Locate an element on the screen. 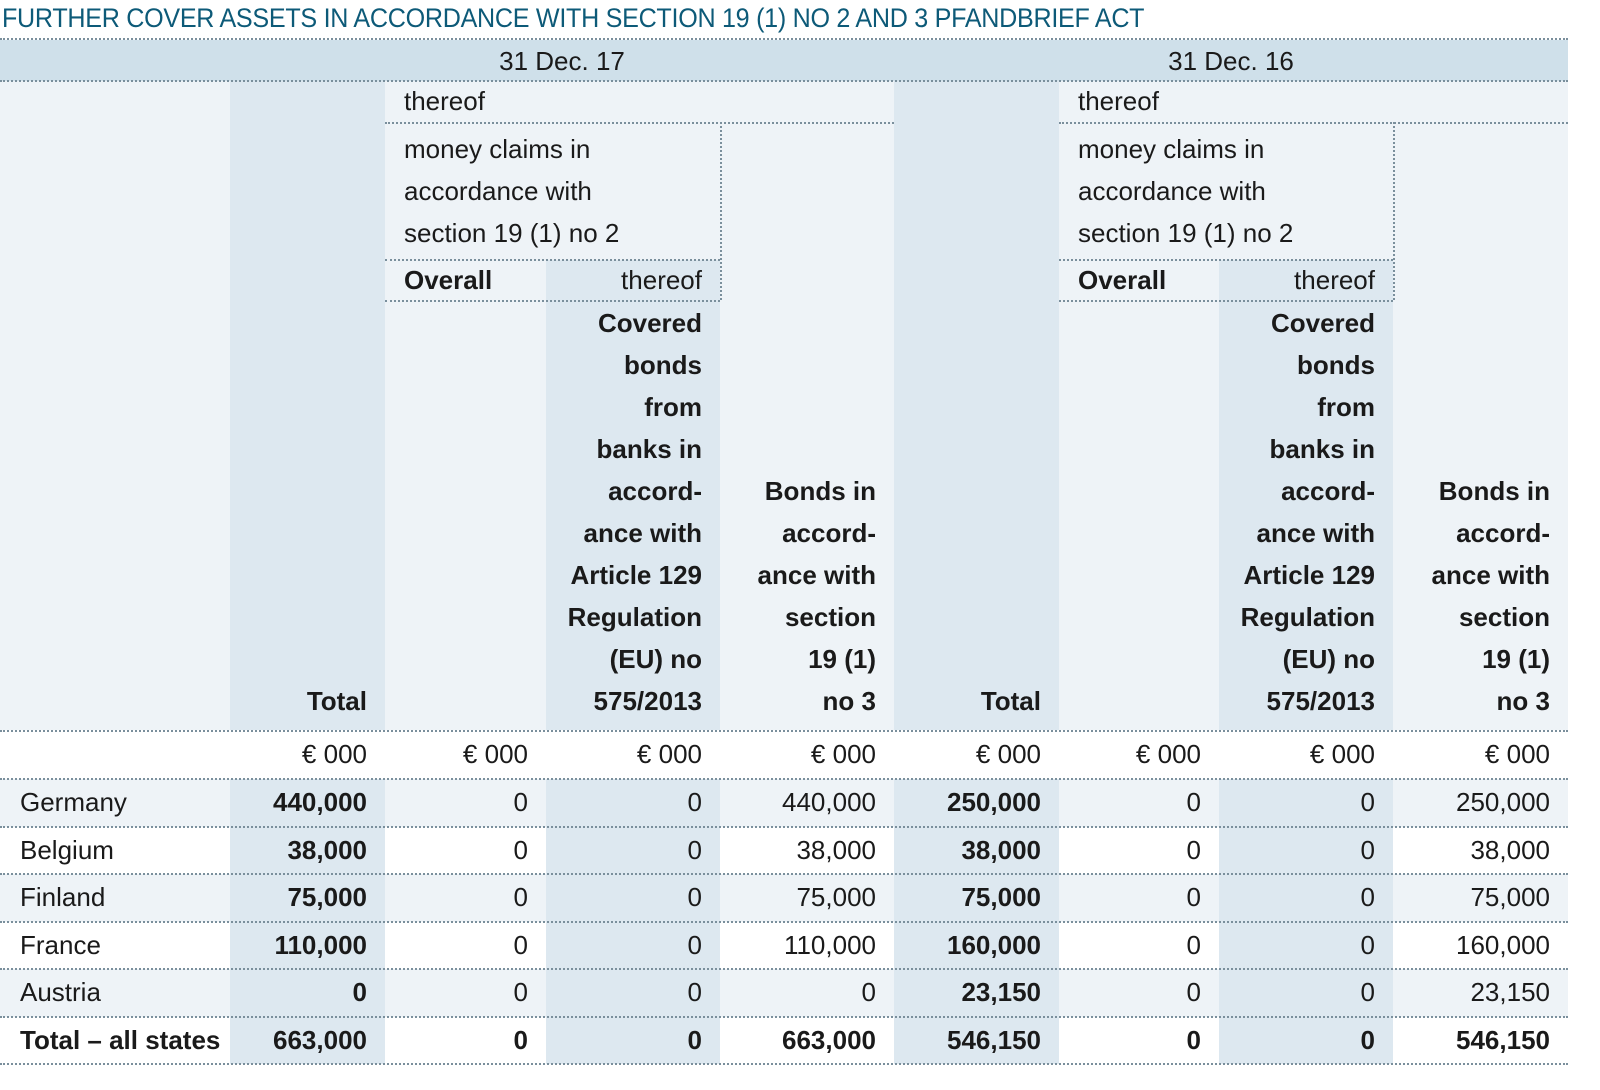 The height and width of the screenshot is (1090, 1600). money-claims-label: section 19 (1) no 2 is located at coordinates (1186, 233).